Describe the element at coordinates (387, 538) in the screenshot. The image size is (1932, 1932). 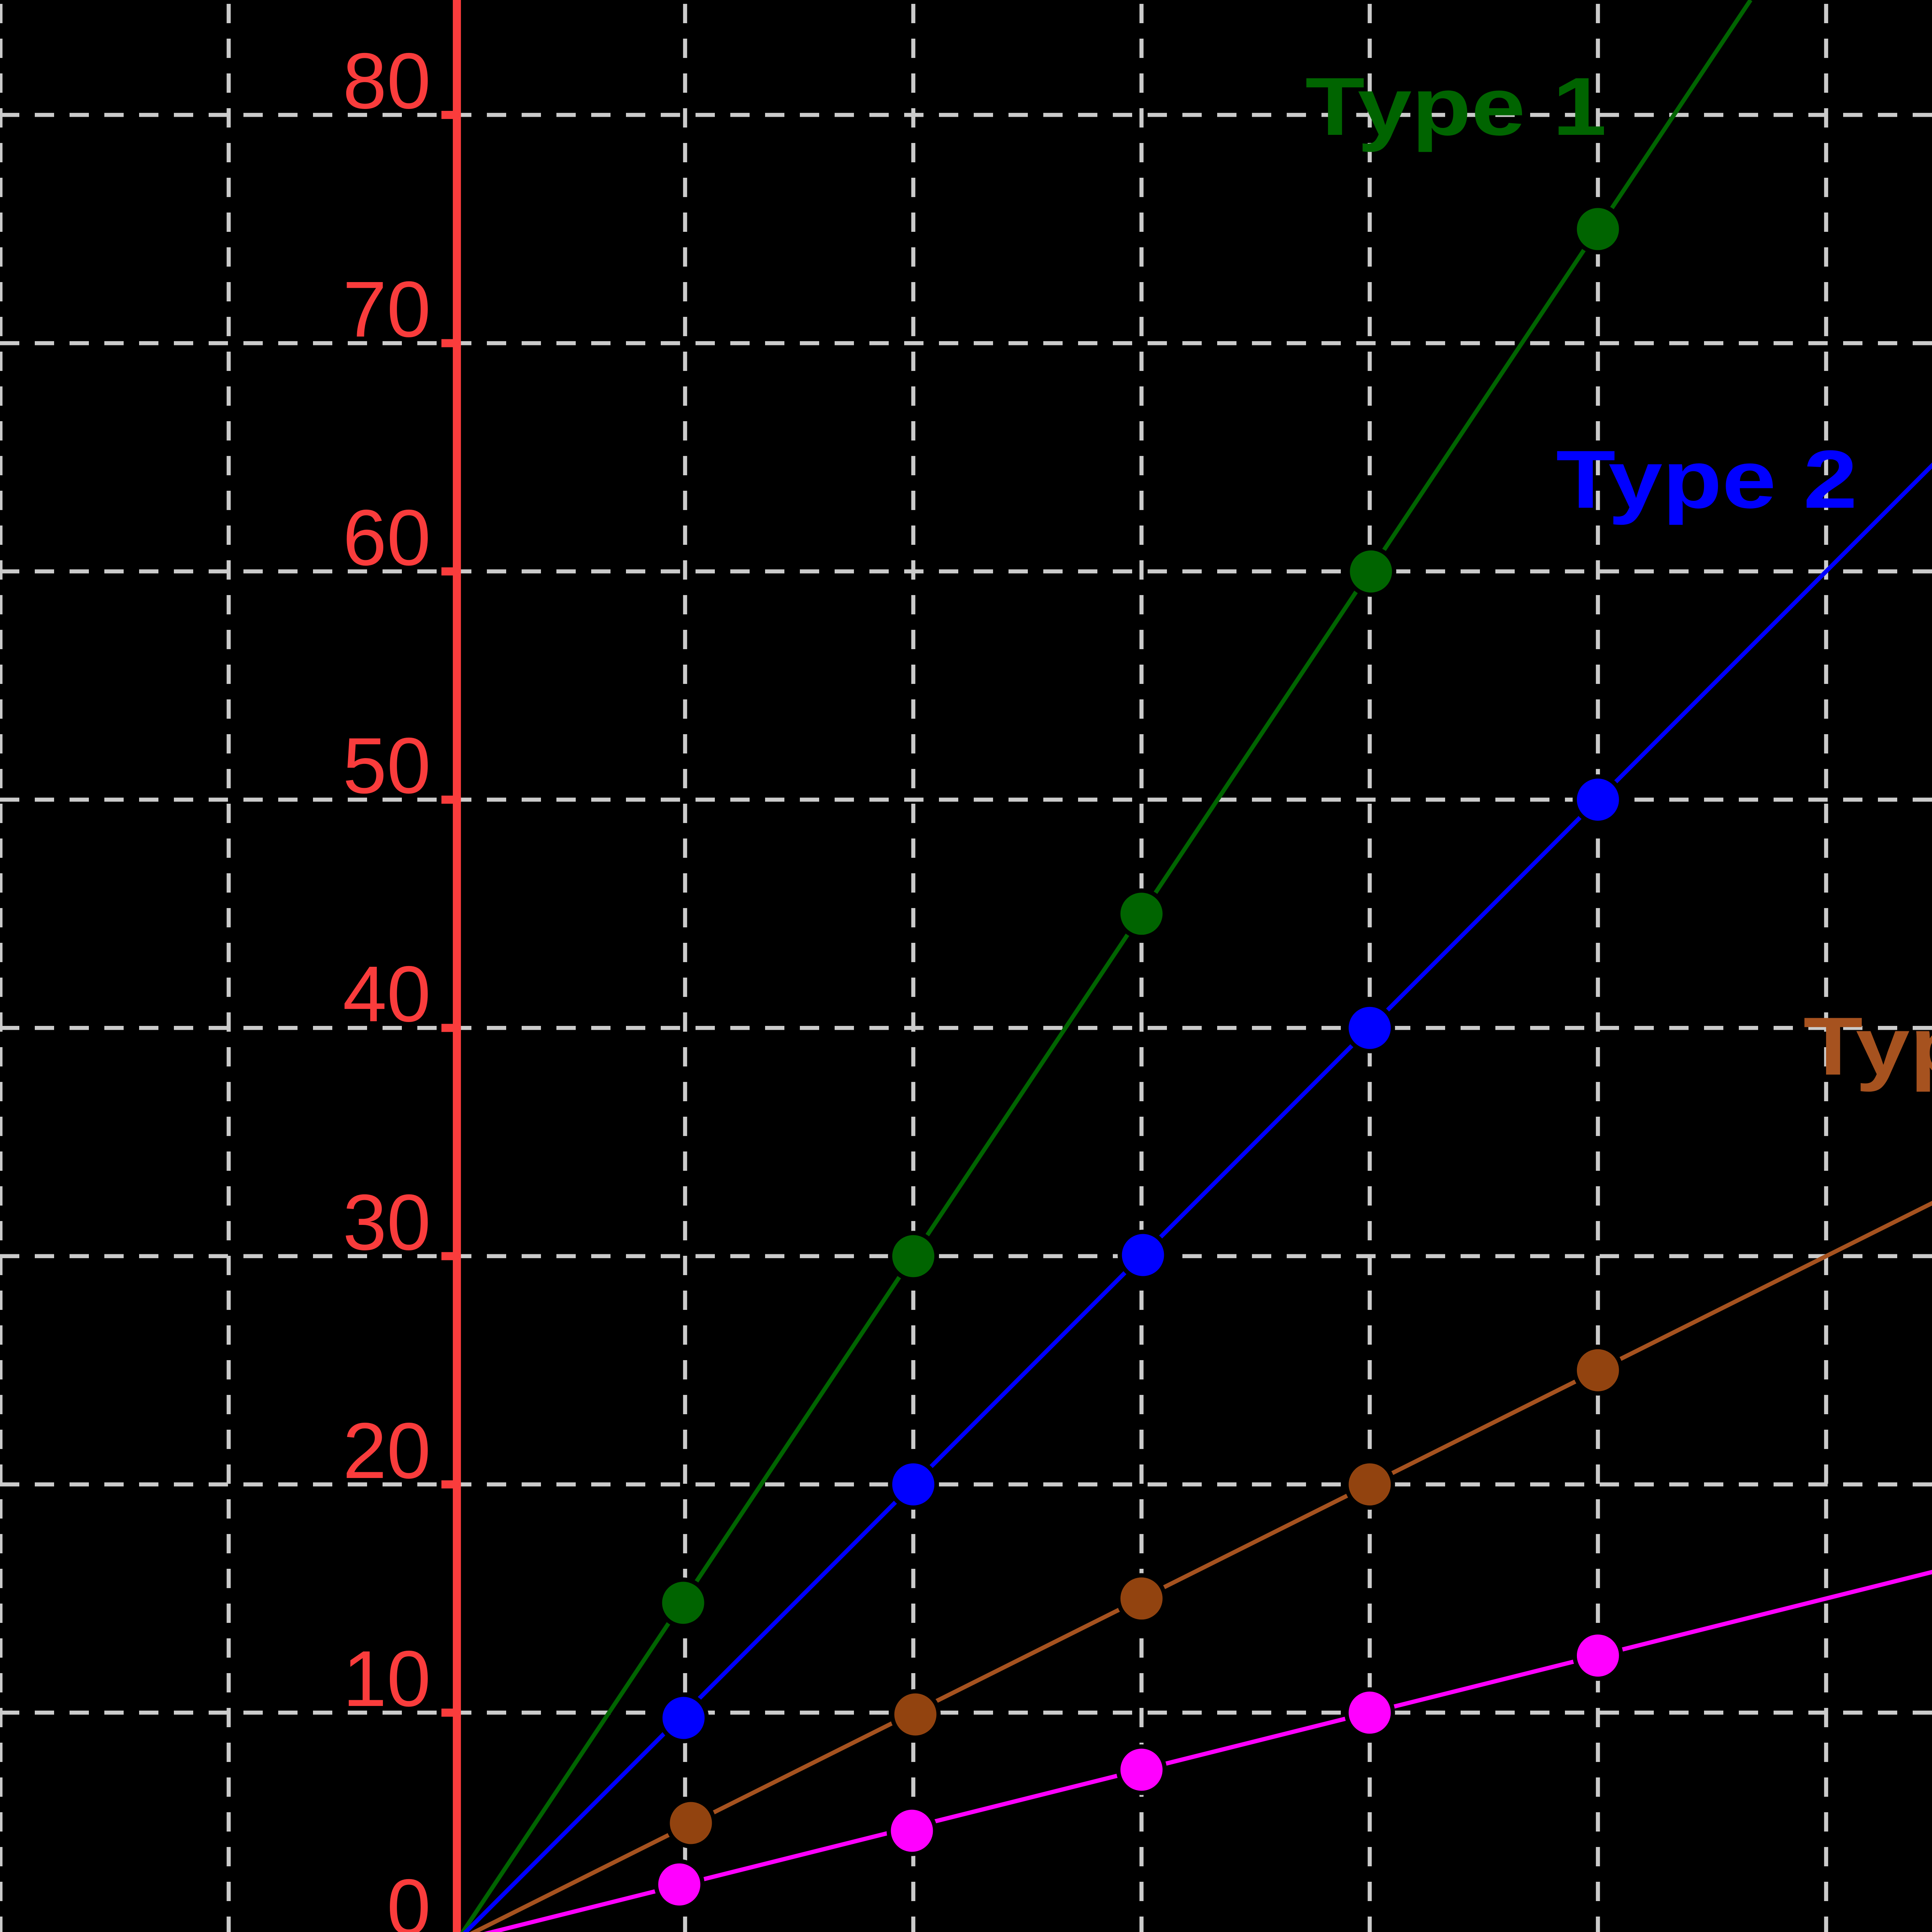
I see `svg-text: 60` at that location.